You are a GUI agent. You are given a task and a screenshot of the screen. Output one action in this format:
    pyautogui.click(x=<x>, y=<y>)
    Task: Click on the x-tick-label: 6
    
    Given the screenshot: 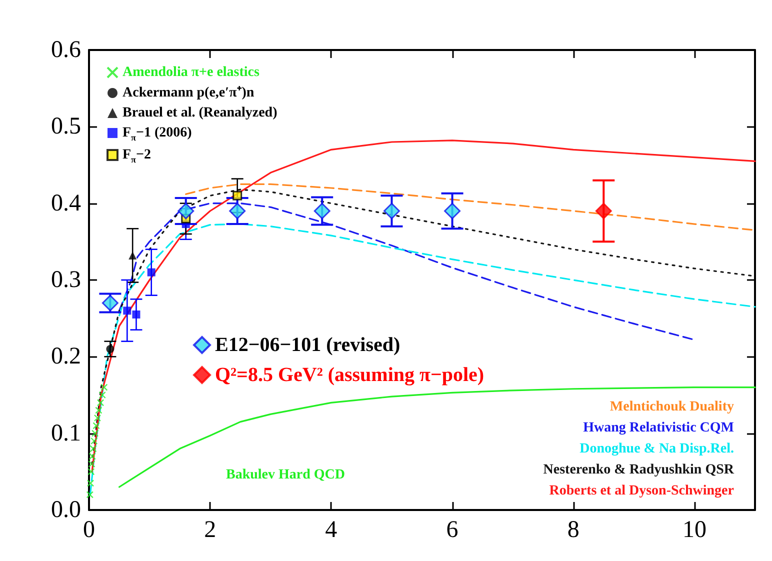 What is the action you would take?
    pyautogui.click(x=452, y=530)
    